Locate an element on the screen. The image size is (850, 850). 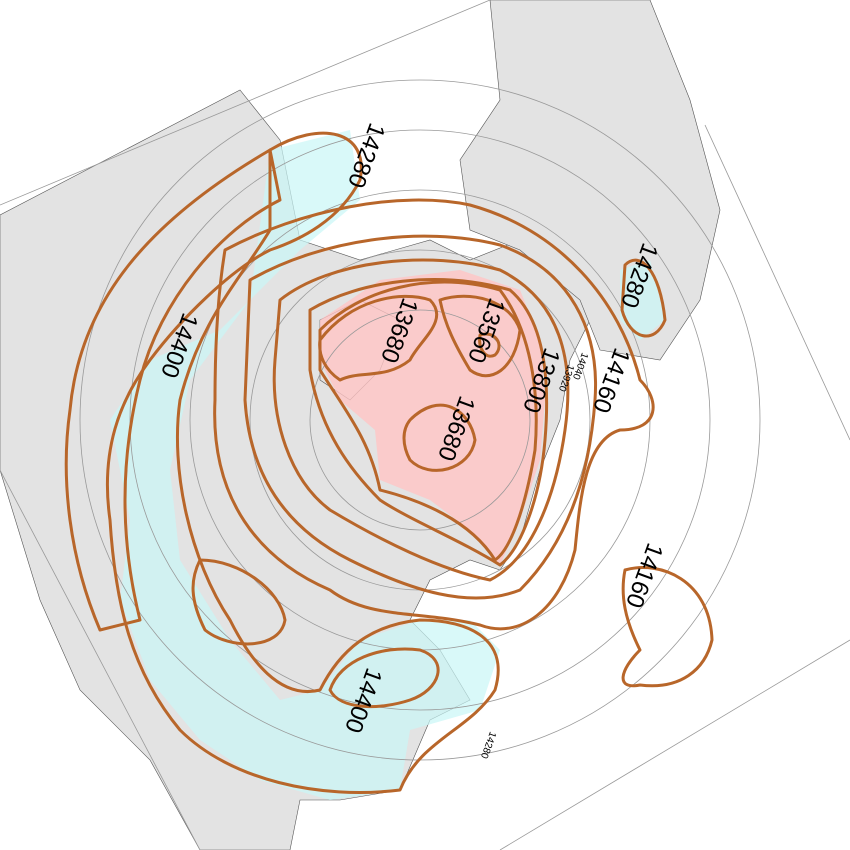
land-north-america is located at coordinates (590, 180).